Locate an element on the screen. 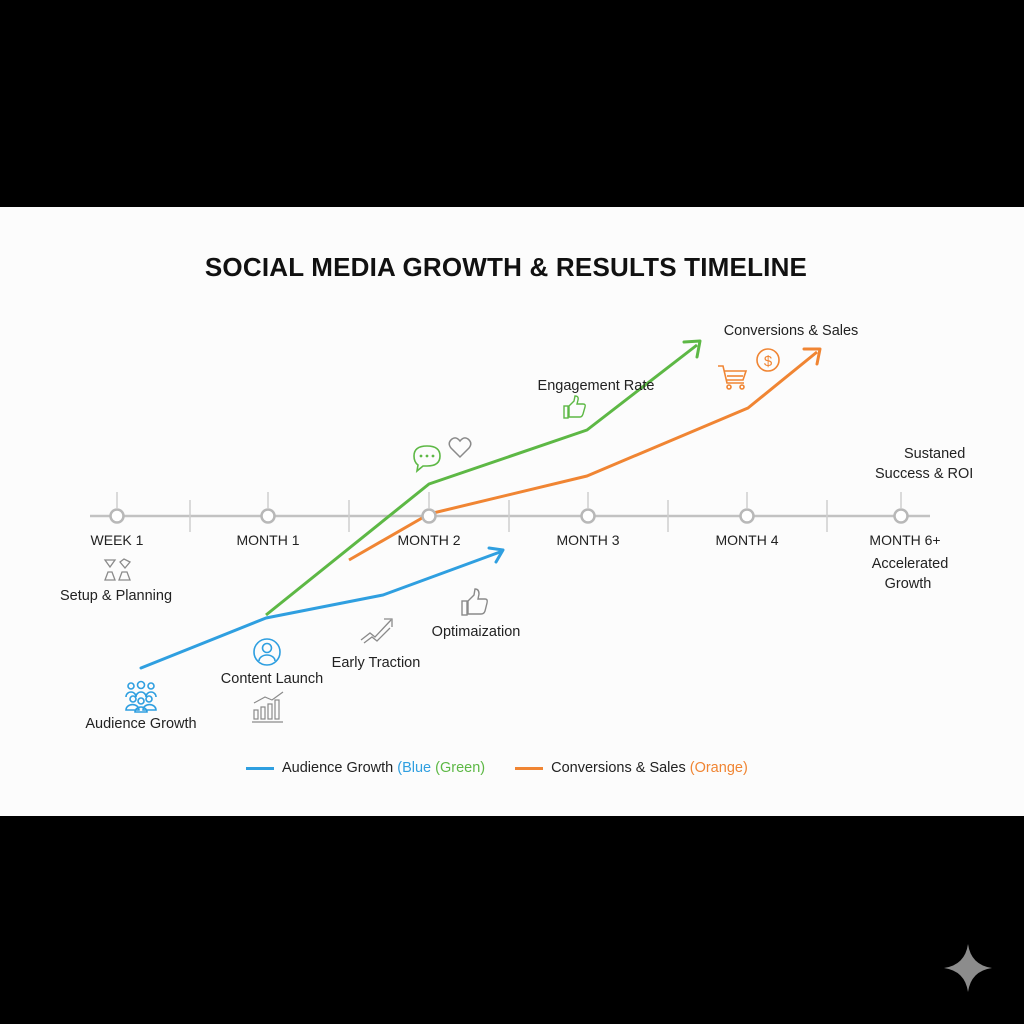 This screenshot has width=1024, height=1024. legend-paren-blue: (Blue is located at coordinates (414, 768).